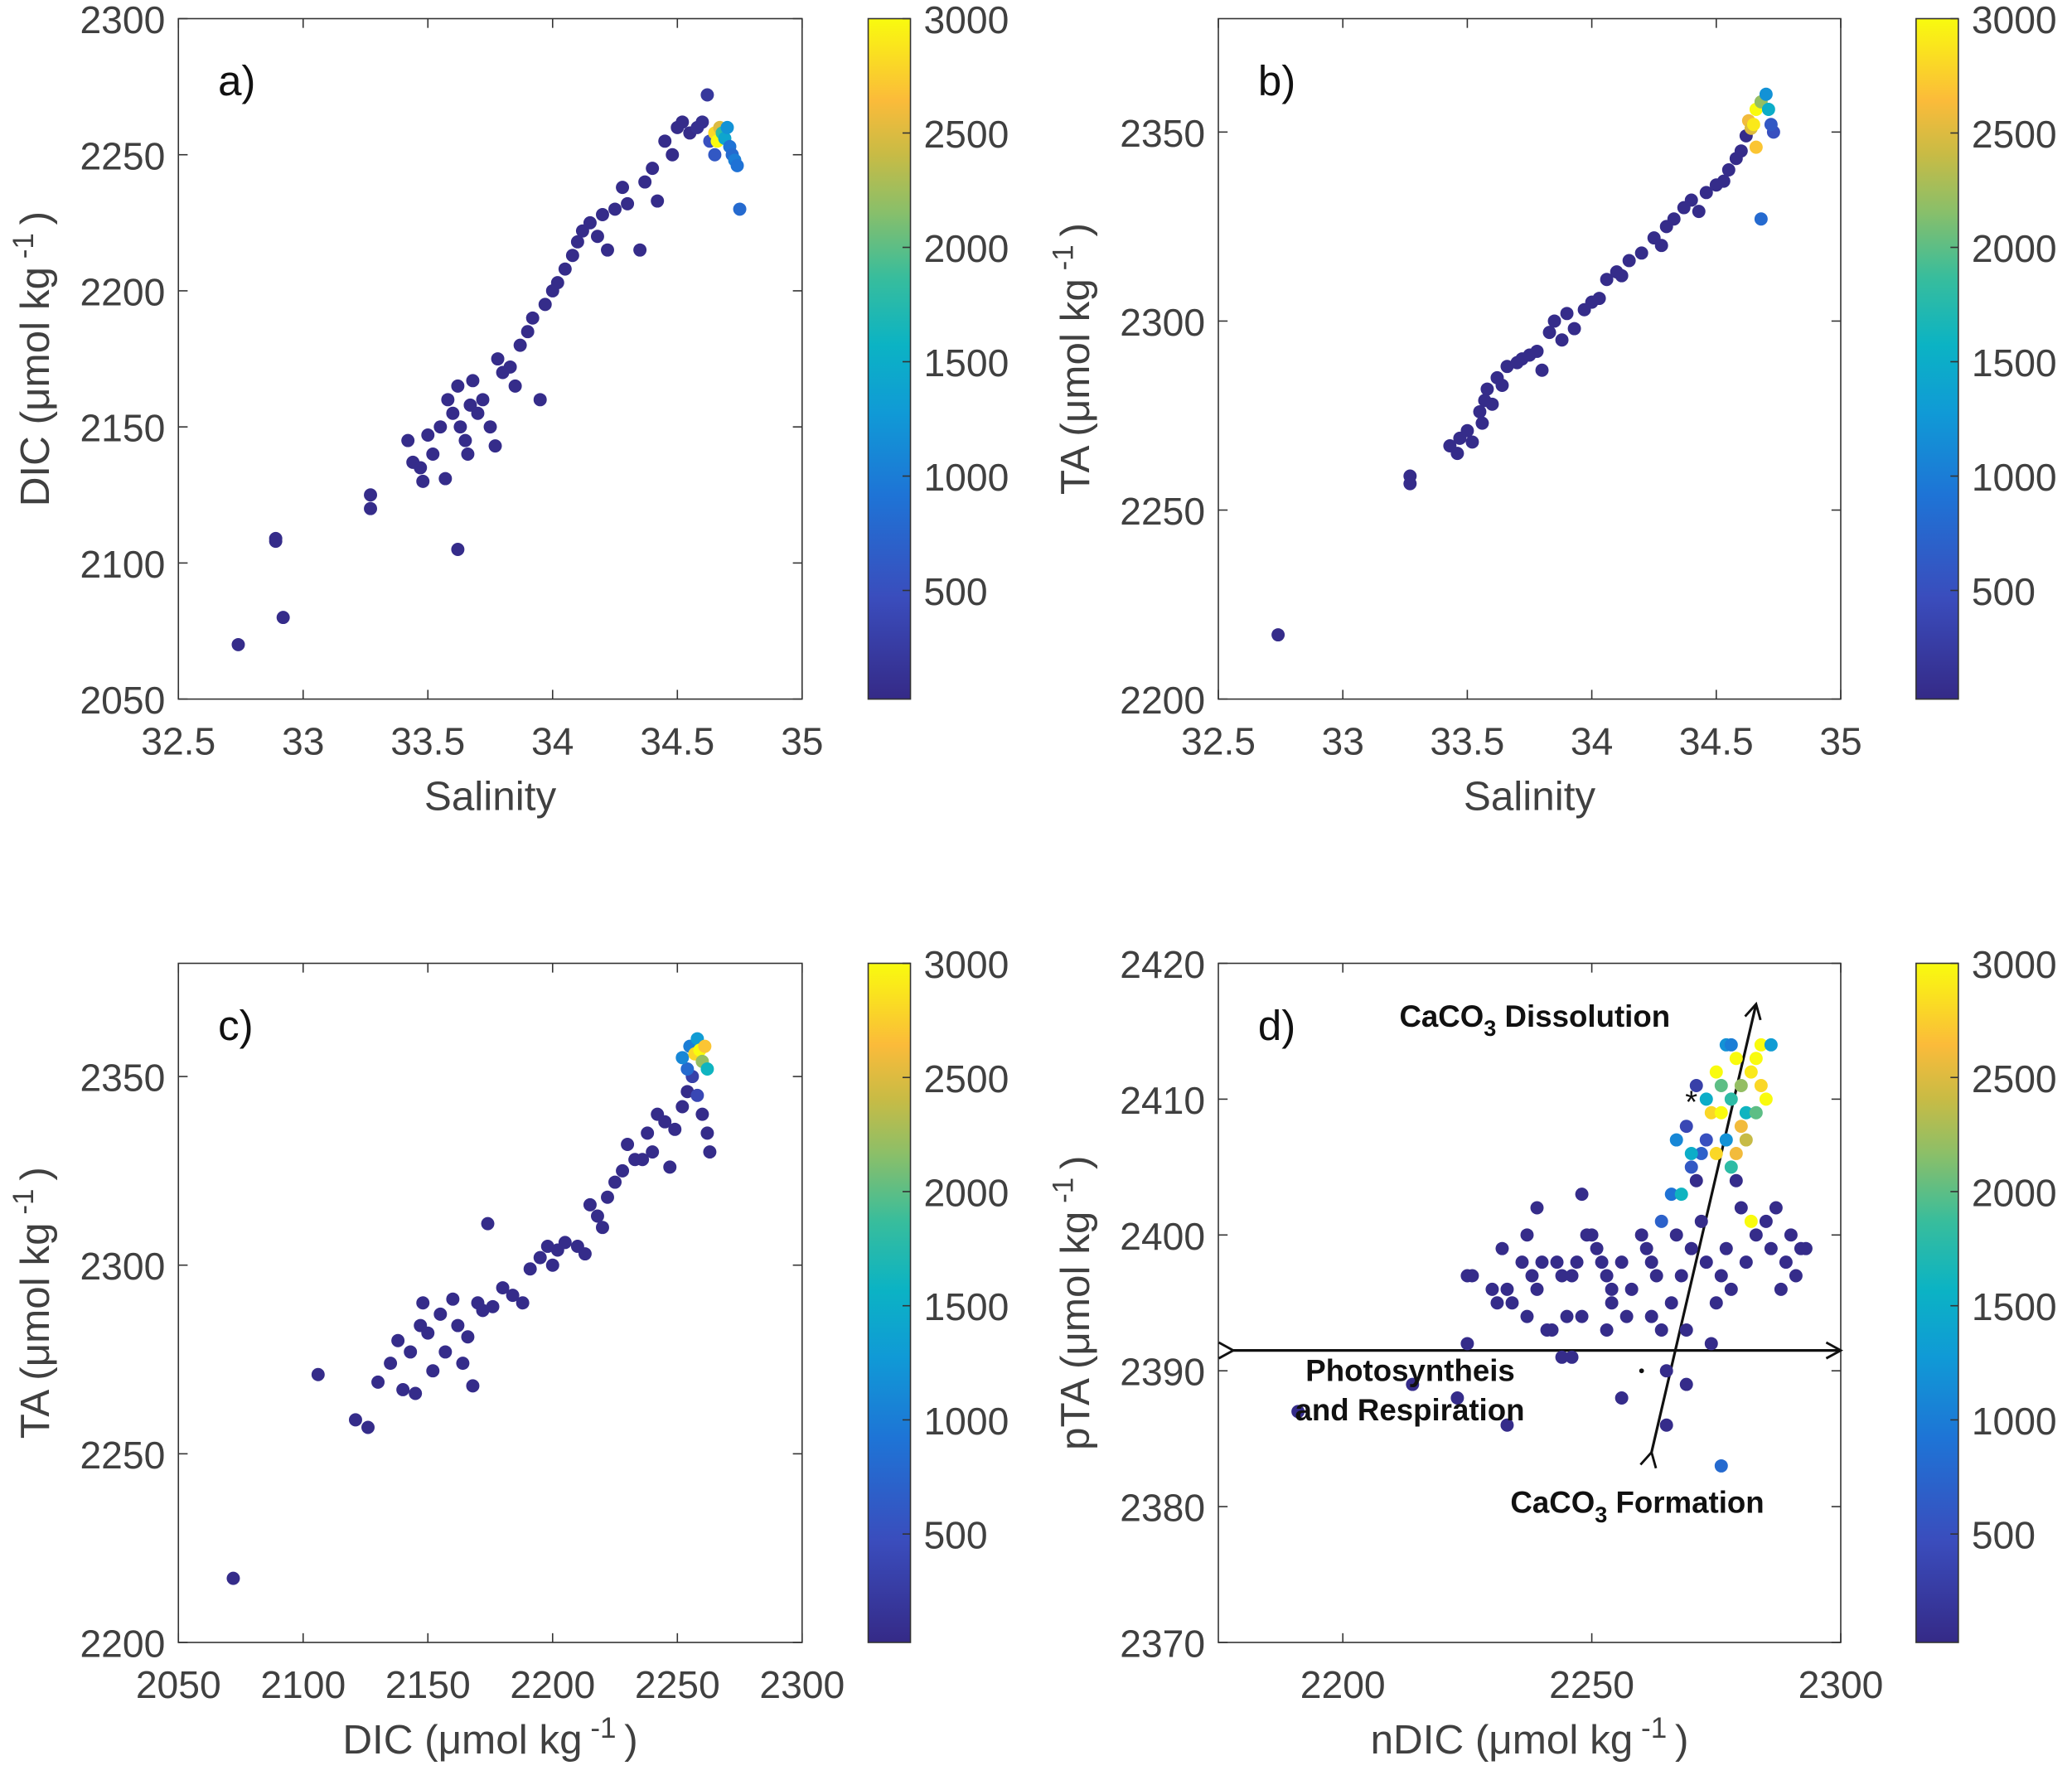 This screenshot has height=1780, width=2072. What do you see at coordinates (1162, 1100) in the screenshot?
I see `y-tick-label: 2410` at bounding box center [1162, 1100].